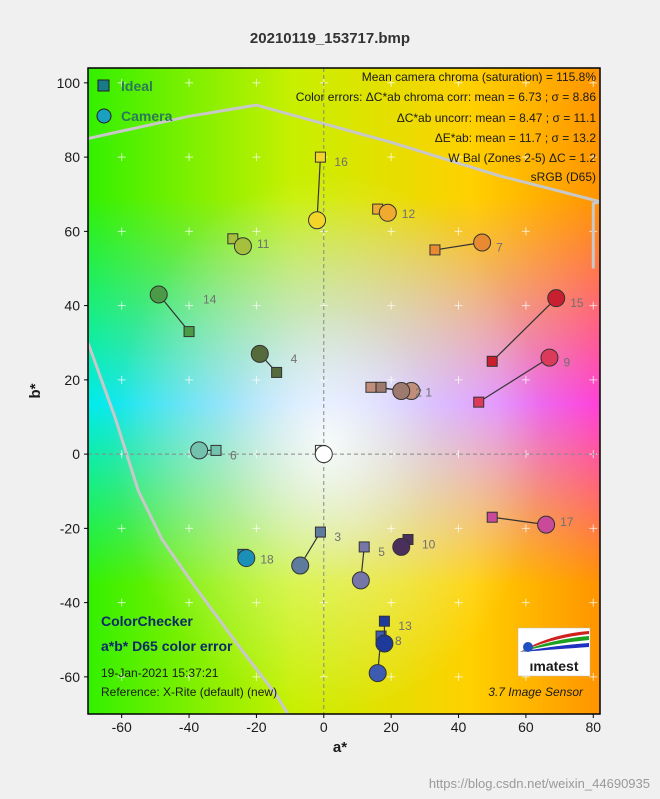 This screenshot has width=660, height=799. What do you see at coordinates (103, 85) in the screenshot?
I see `legend-ideal-marker` at bounding box center [103, 85].